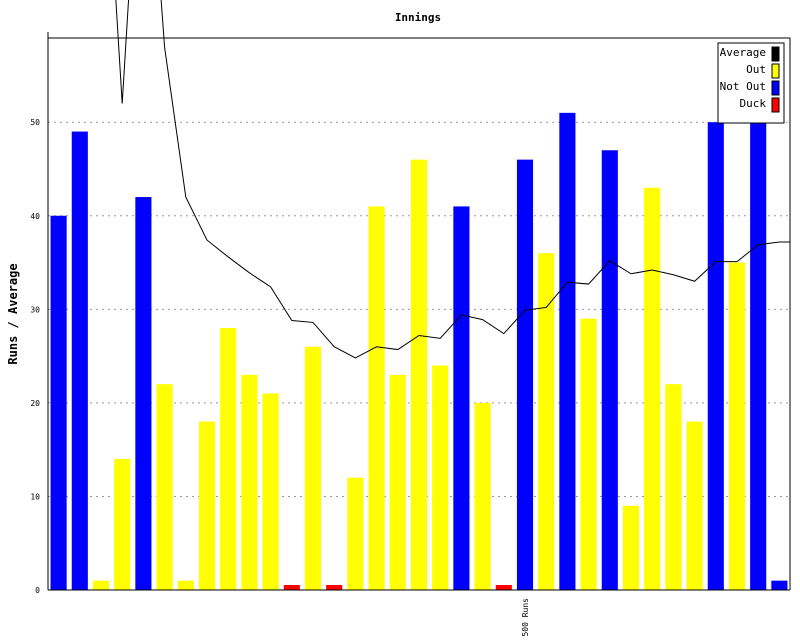 Image resolution: width=800 pixels, height=640 pixels. What do you see at coordinates (35, 356) in the screenshot?
I see `y-tick-labels: 0 10 20 30 40 50` at bounding box center [35, 356].